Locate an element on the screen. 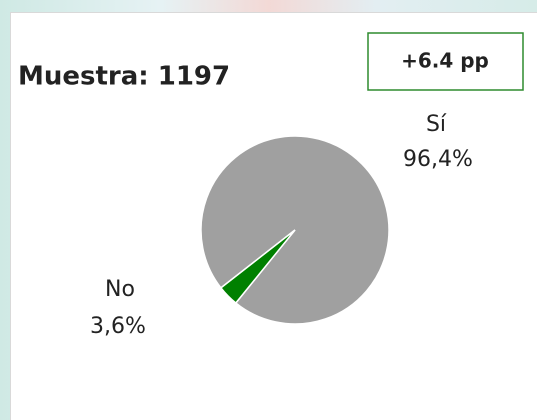 The width and height of the screenshot is (537, 420). chart-title: Muestra: 1197 is located at coordinates (124, 77).